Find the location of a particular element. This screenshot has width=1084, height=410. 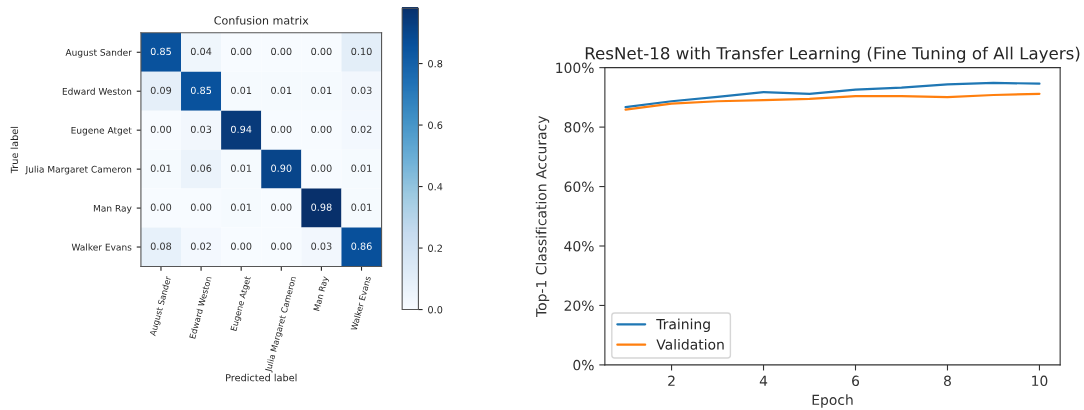

data-label: 0.04 is located at coordinates (201, 51).